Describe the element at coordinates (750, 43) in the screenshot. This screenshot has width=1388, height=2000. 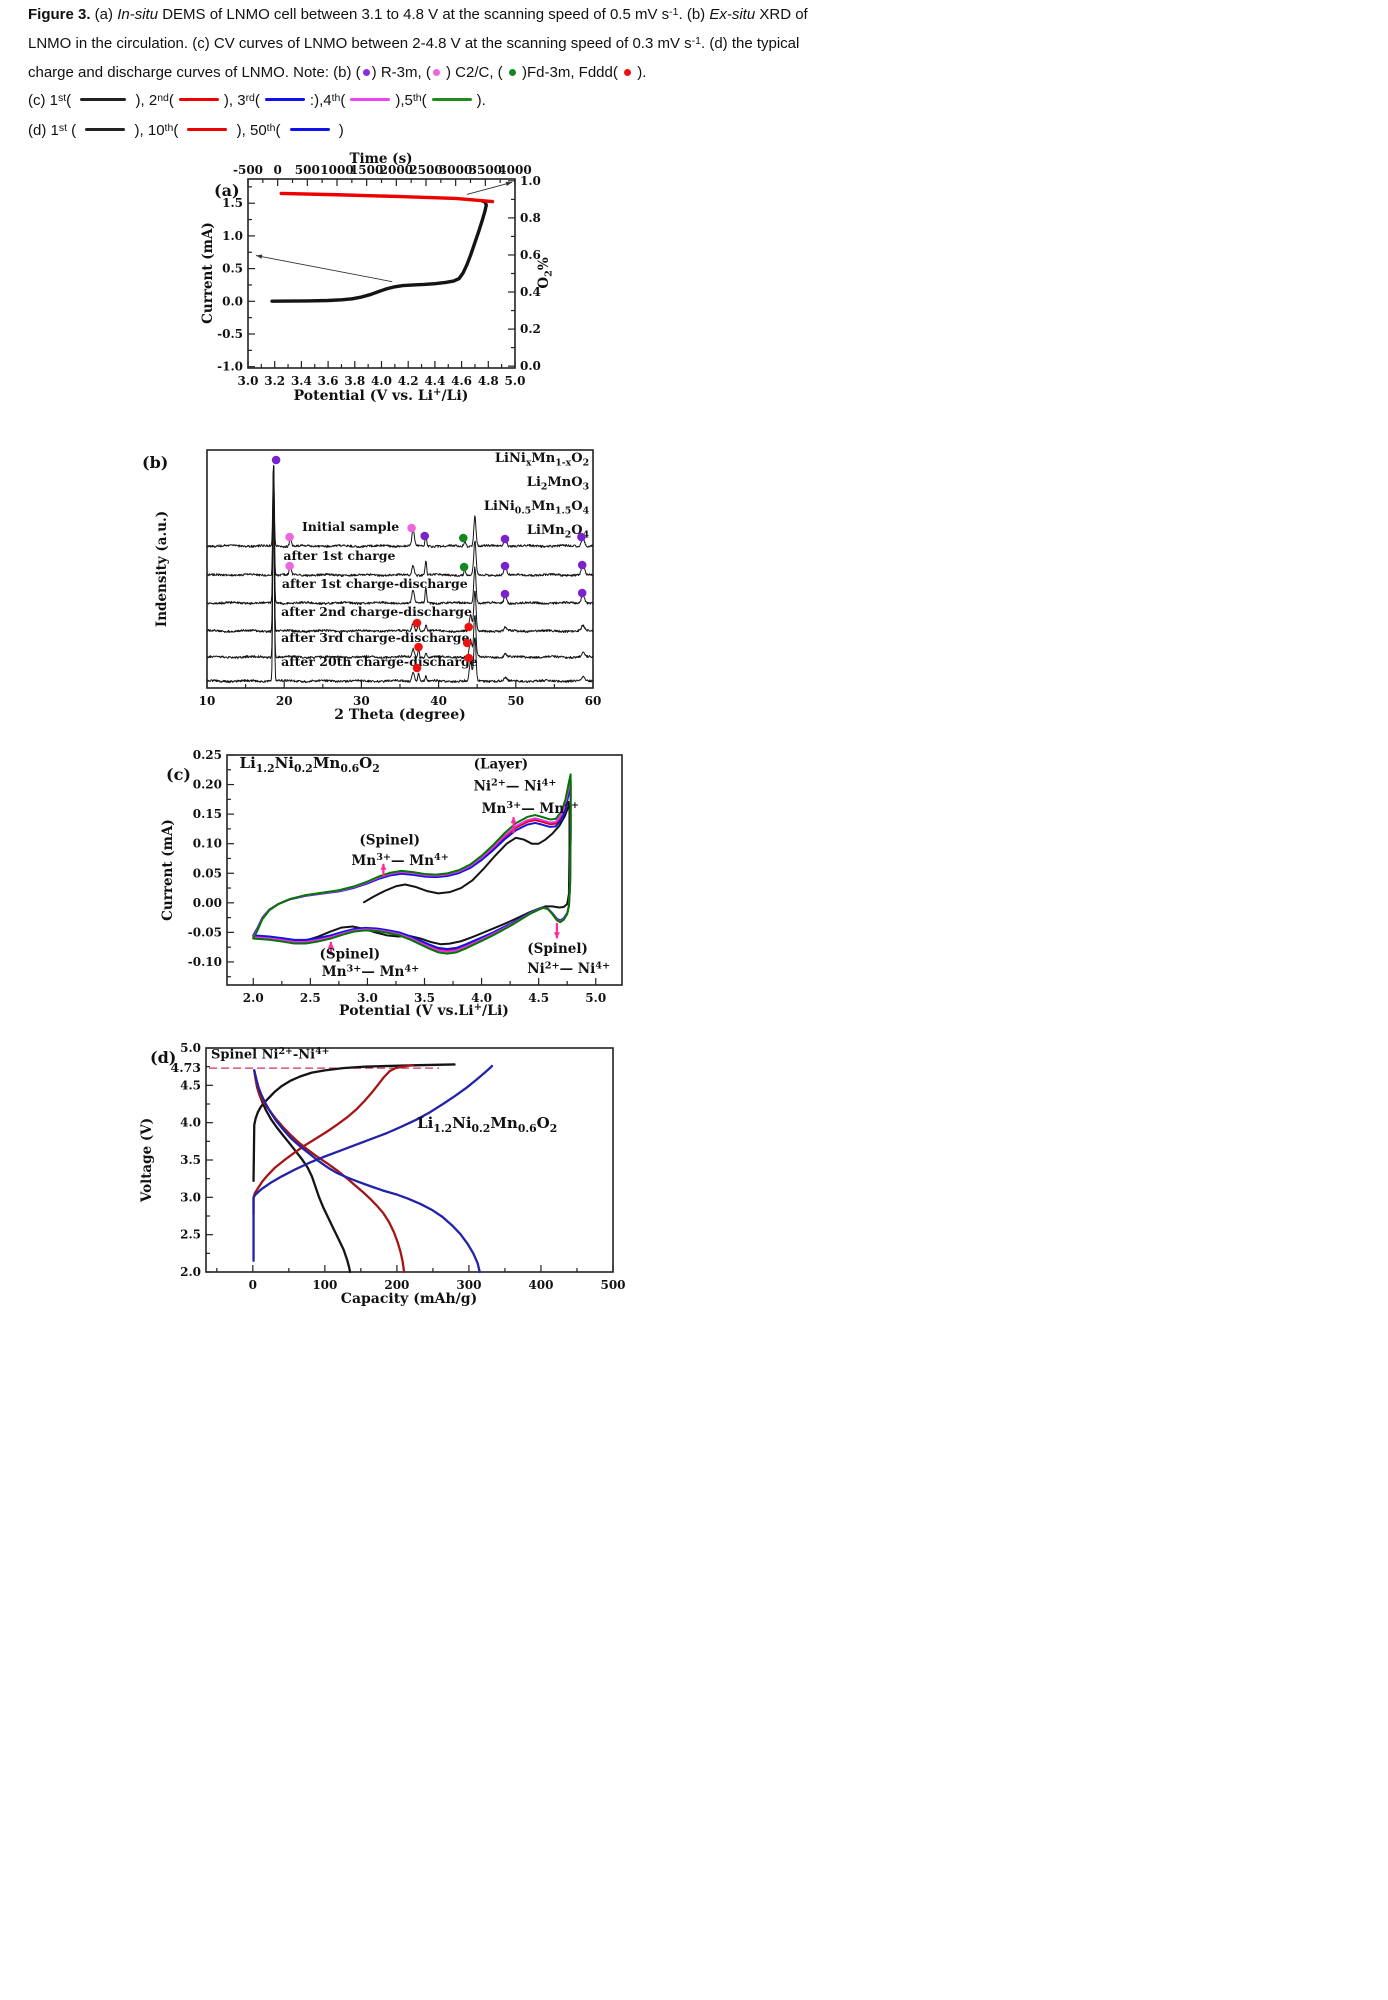
I see `caption-text: . (d) the typical` at that location.